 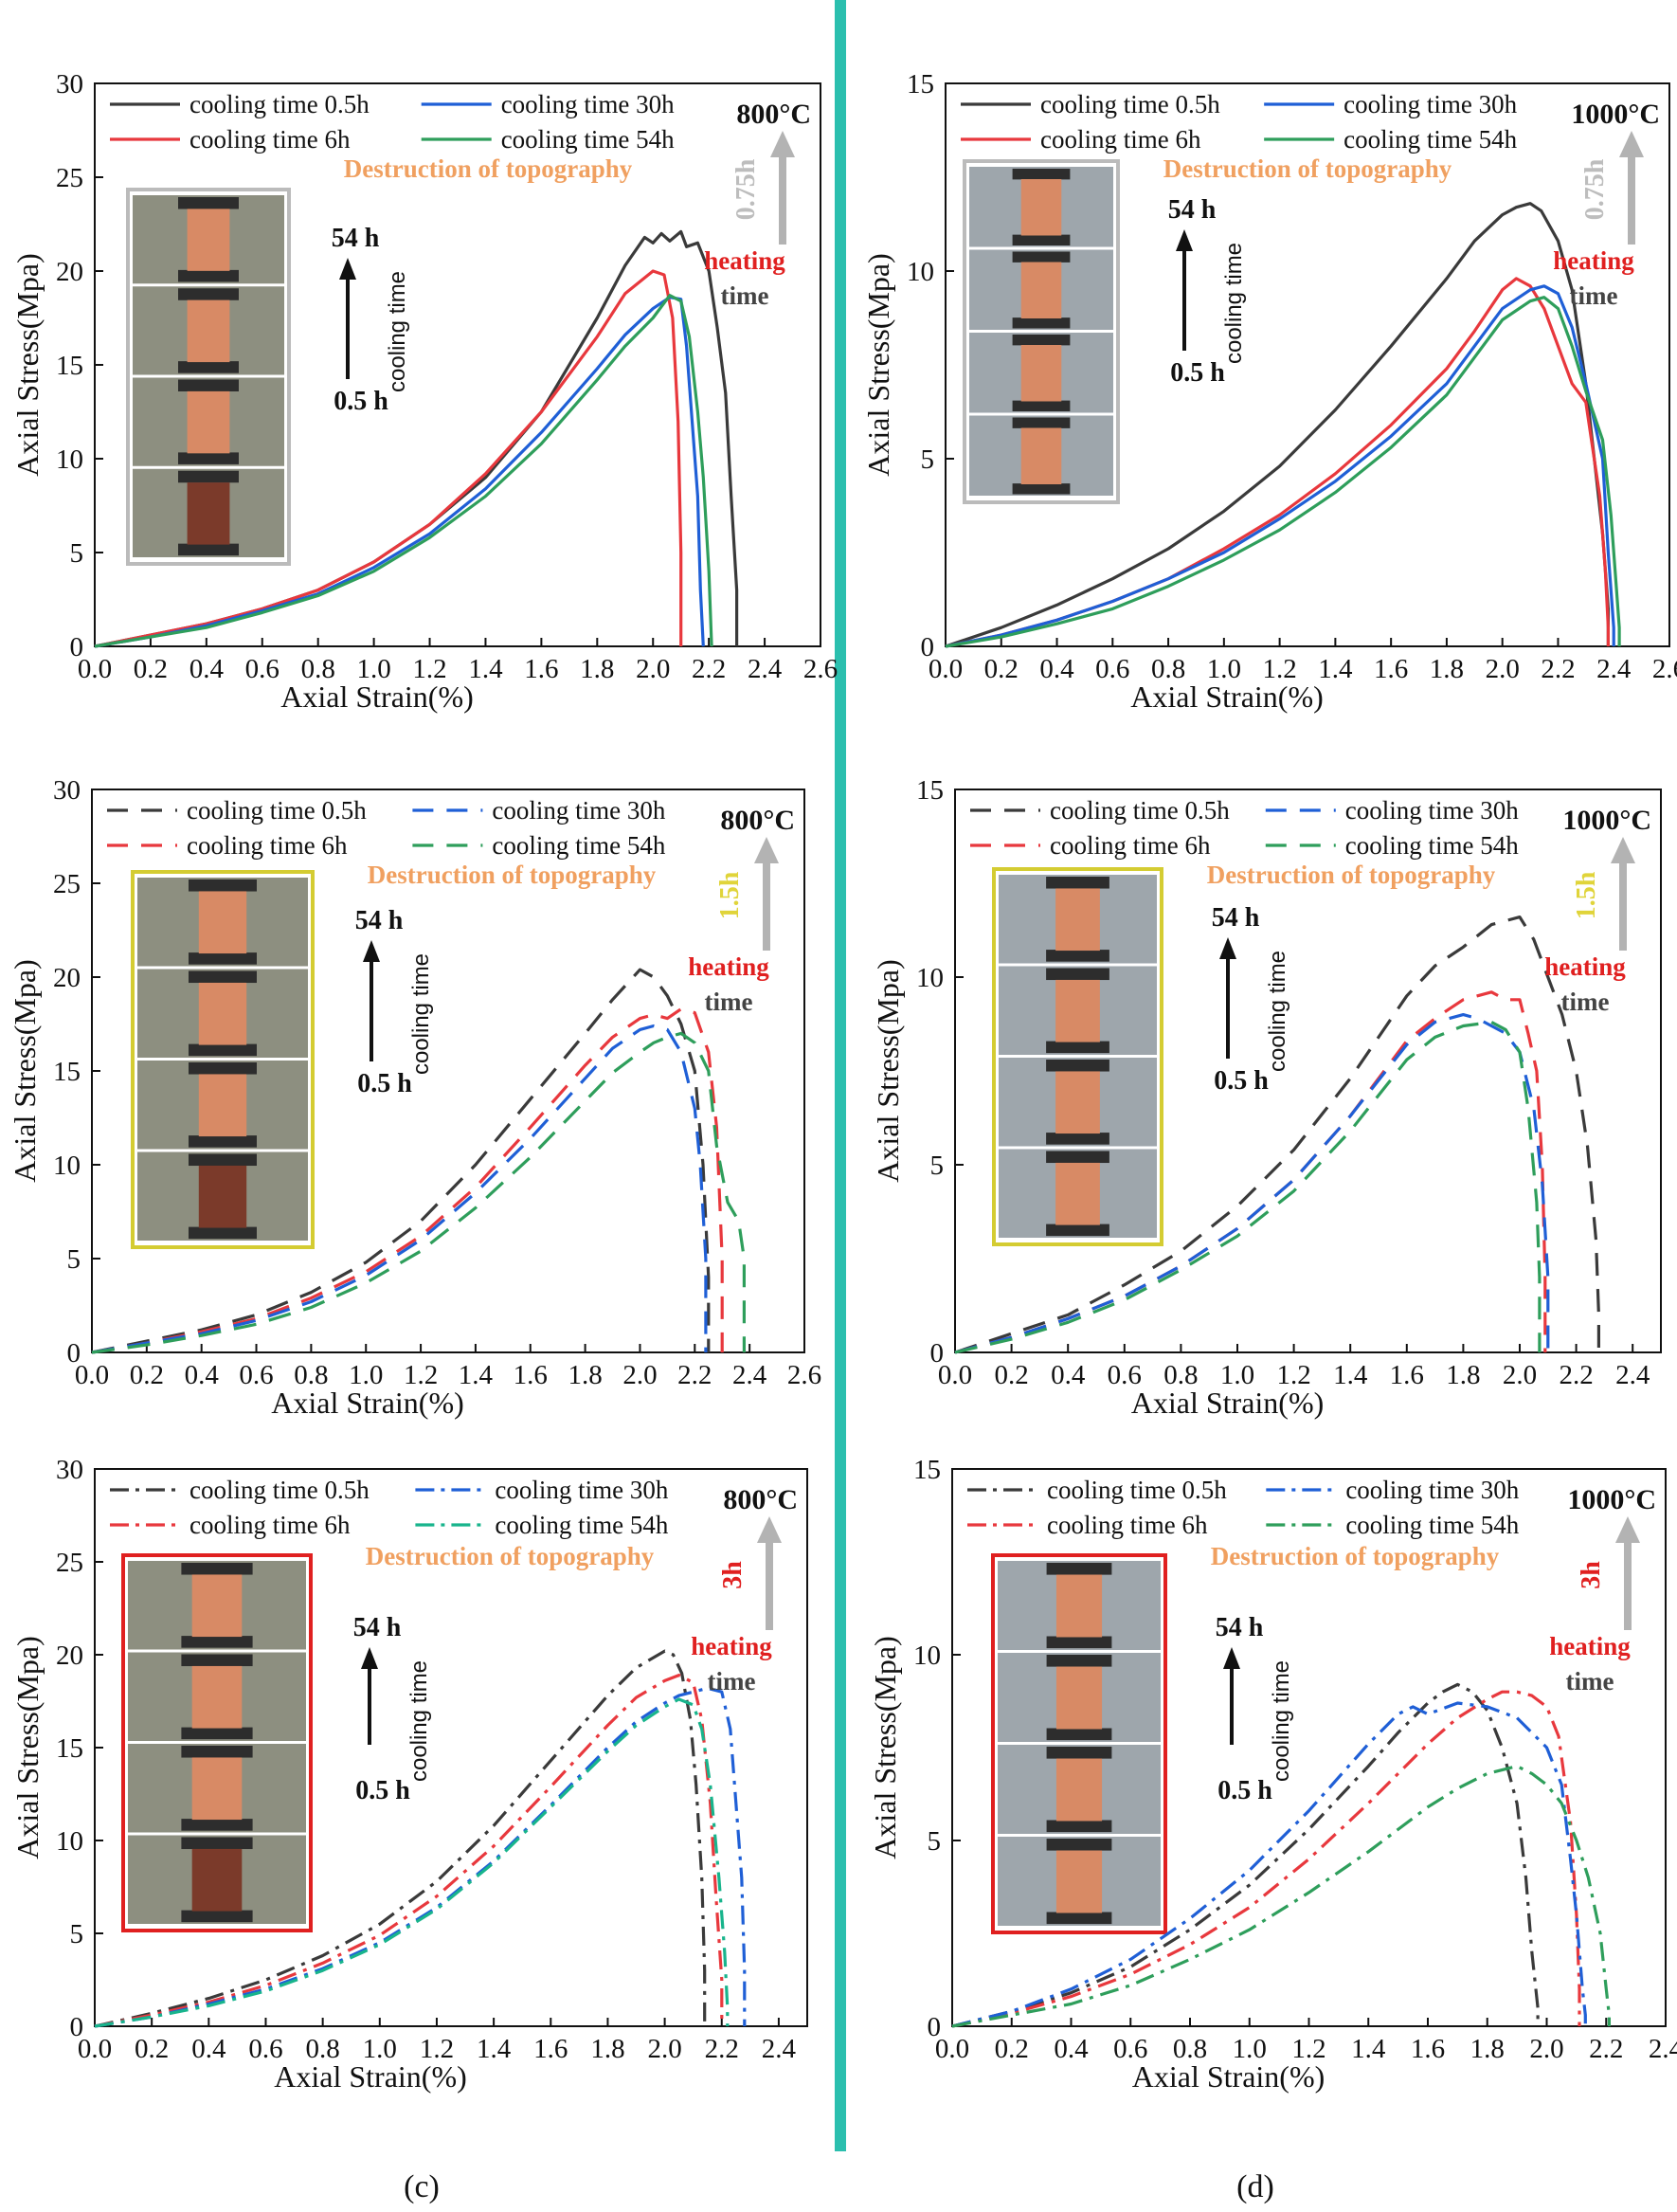 What do you see at coordinates (1612, 1499) in the screenshot?
I see `temperature-label: 1000°C` at bounding box center [1612, 1499].